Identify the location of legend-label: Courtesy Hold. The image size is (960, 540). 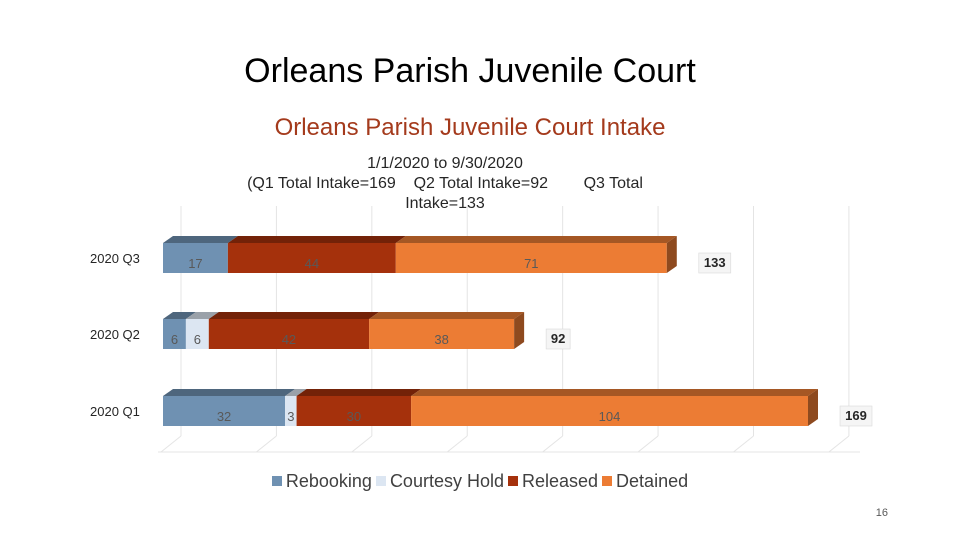
(446, 481).